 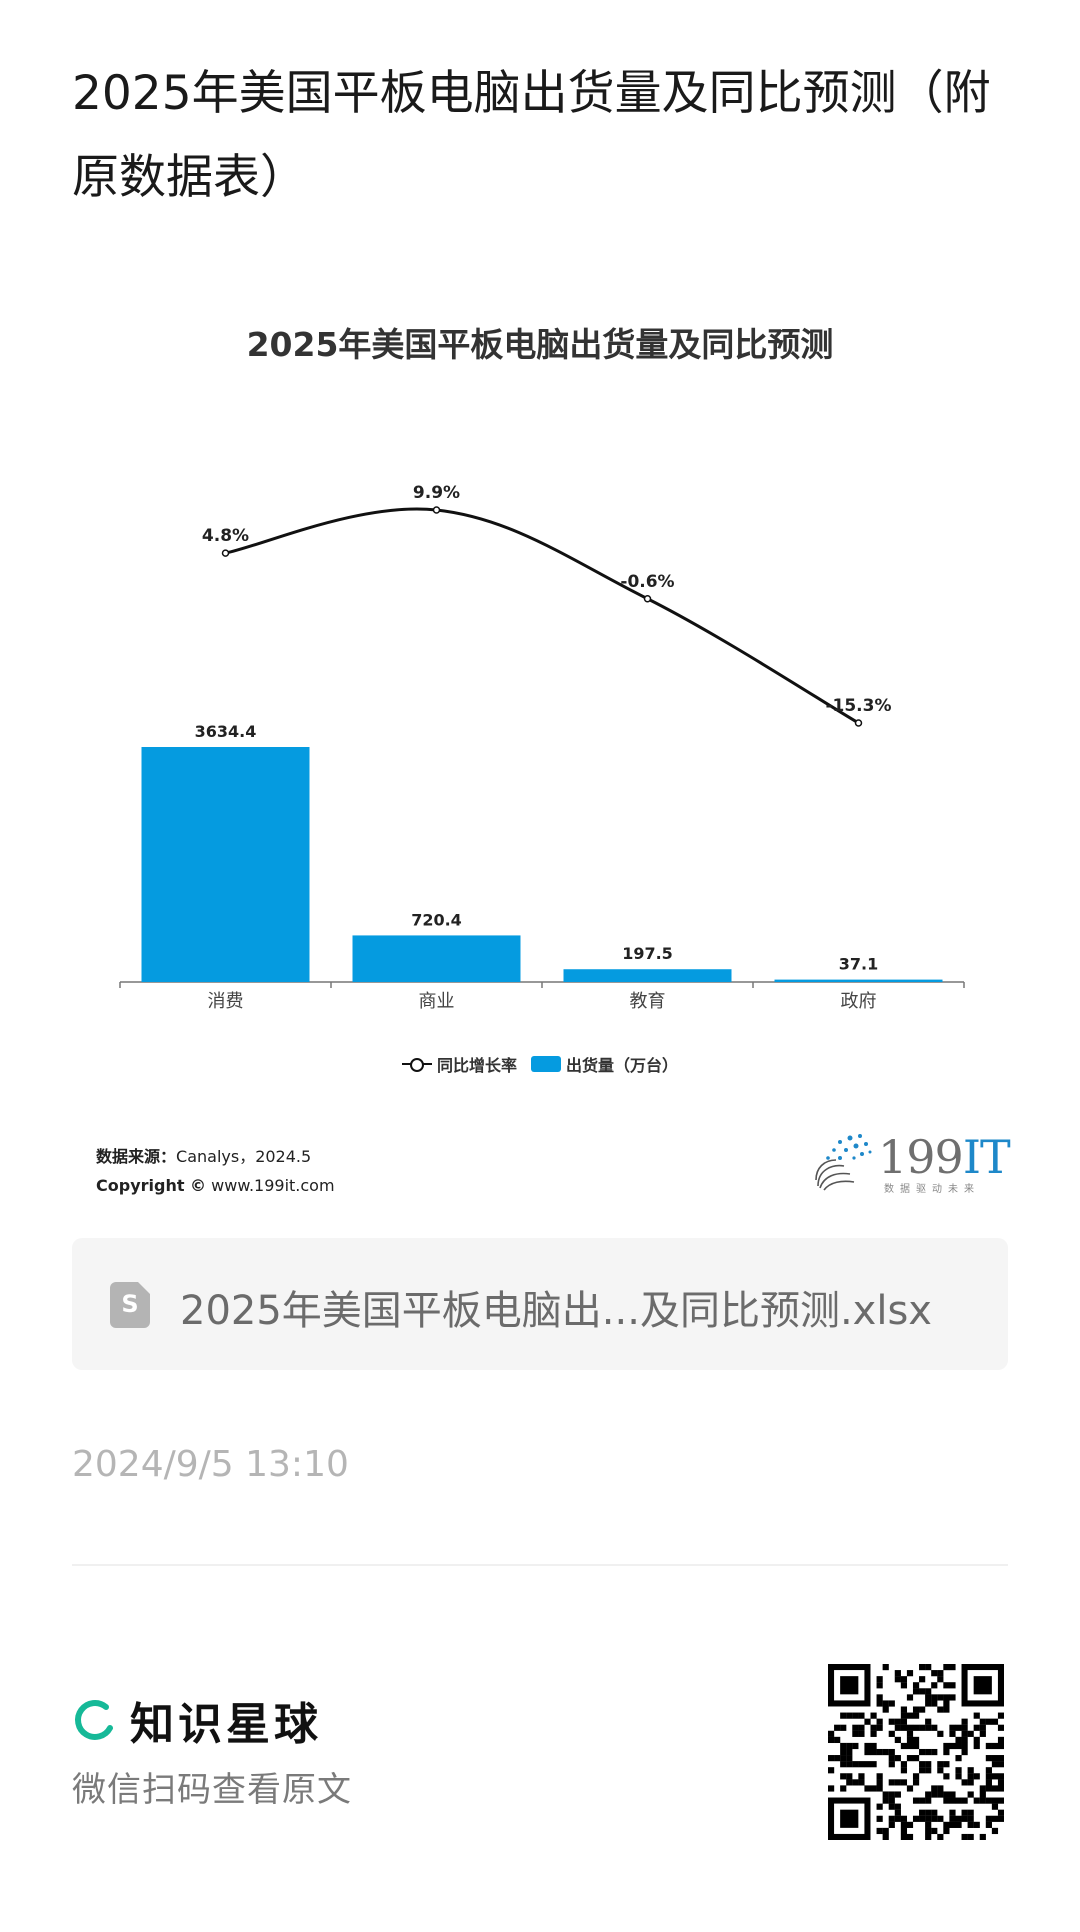 What do you see at coordinates (647, 599) in the screenshot?
I see `growth-point` at bounding box center [647, 599].